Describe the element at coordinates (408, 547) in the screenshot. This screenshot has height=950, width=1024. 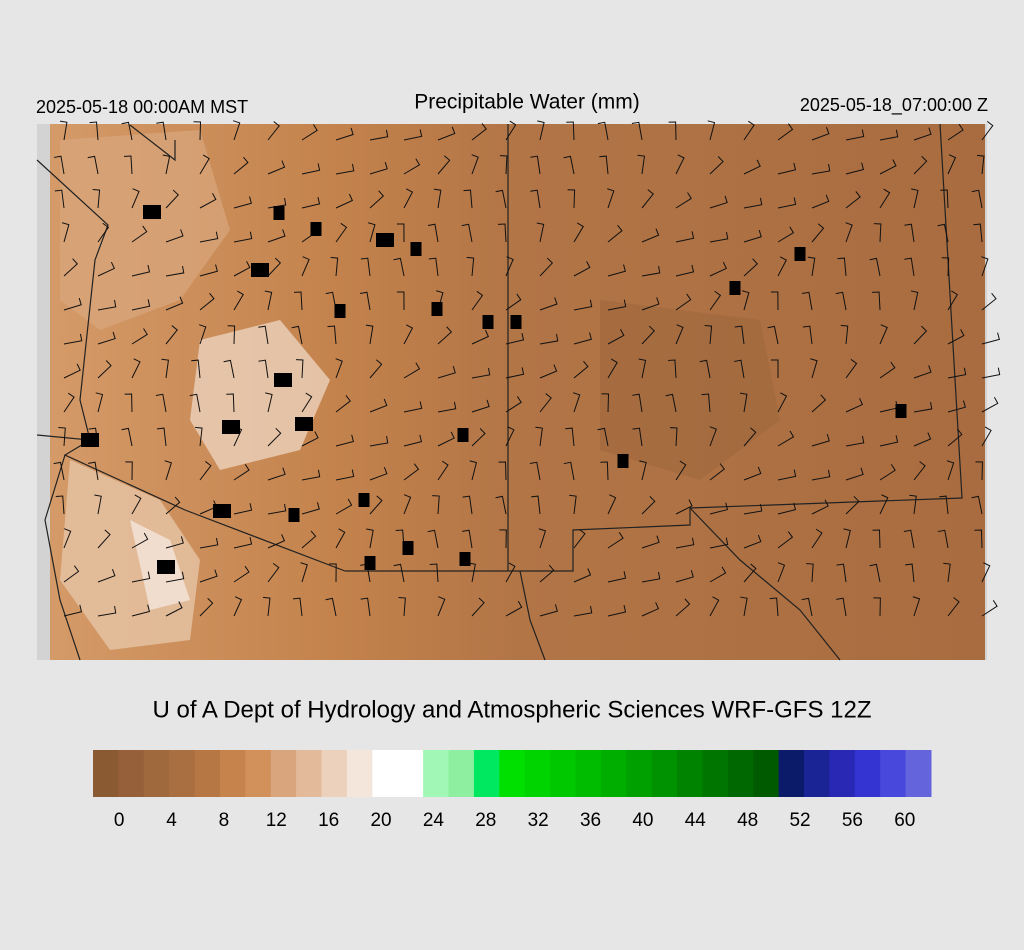
I see `station-value: 5` at that location.